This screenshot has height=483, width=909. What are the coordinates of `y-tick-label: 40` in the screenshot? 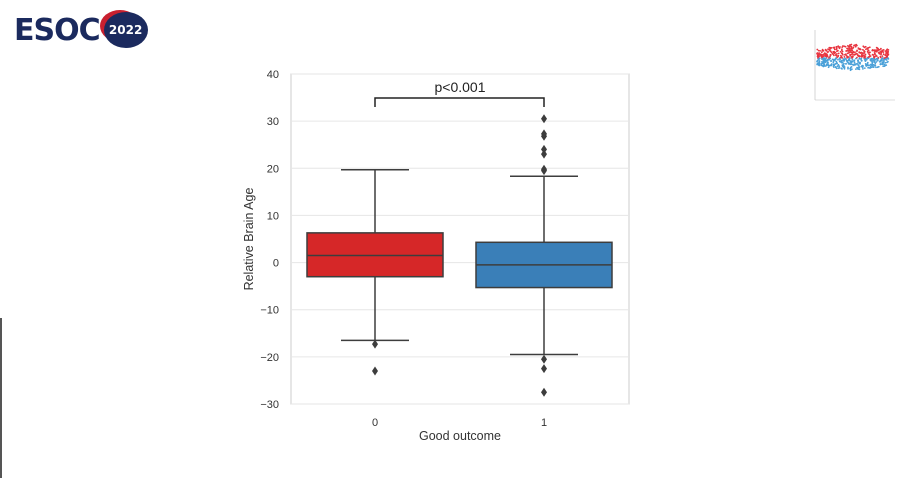 It's located at (273, 75).